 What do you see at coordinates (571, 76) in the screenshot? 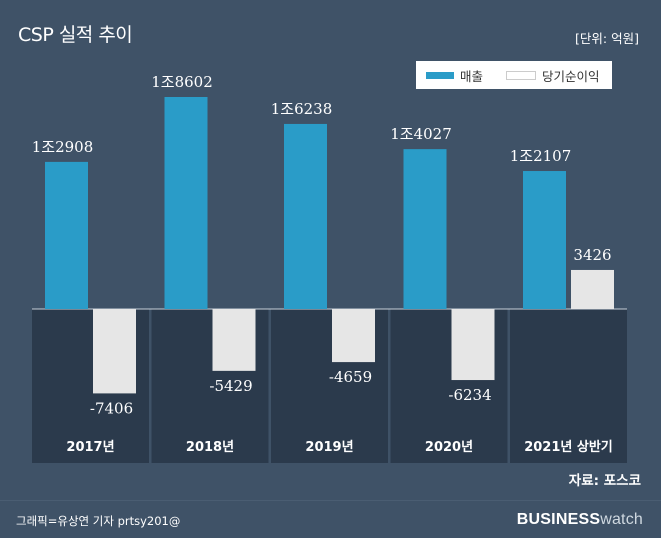
I see `legend-label-net-income: 당기순이익` at bounding box center [571, 76].